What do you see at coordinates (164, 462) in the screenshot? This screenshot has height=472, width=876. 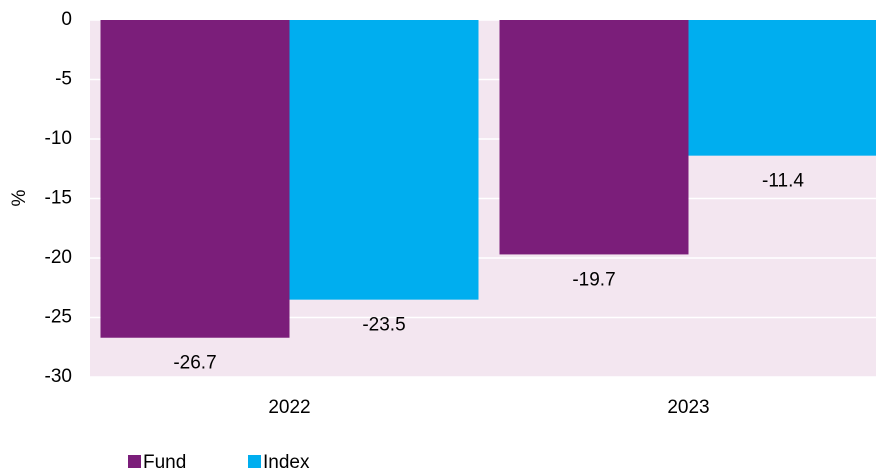 I see `legend-label: Fund` at bounding box center [164, 462].